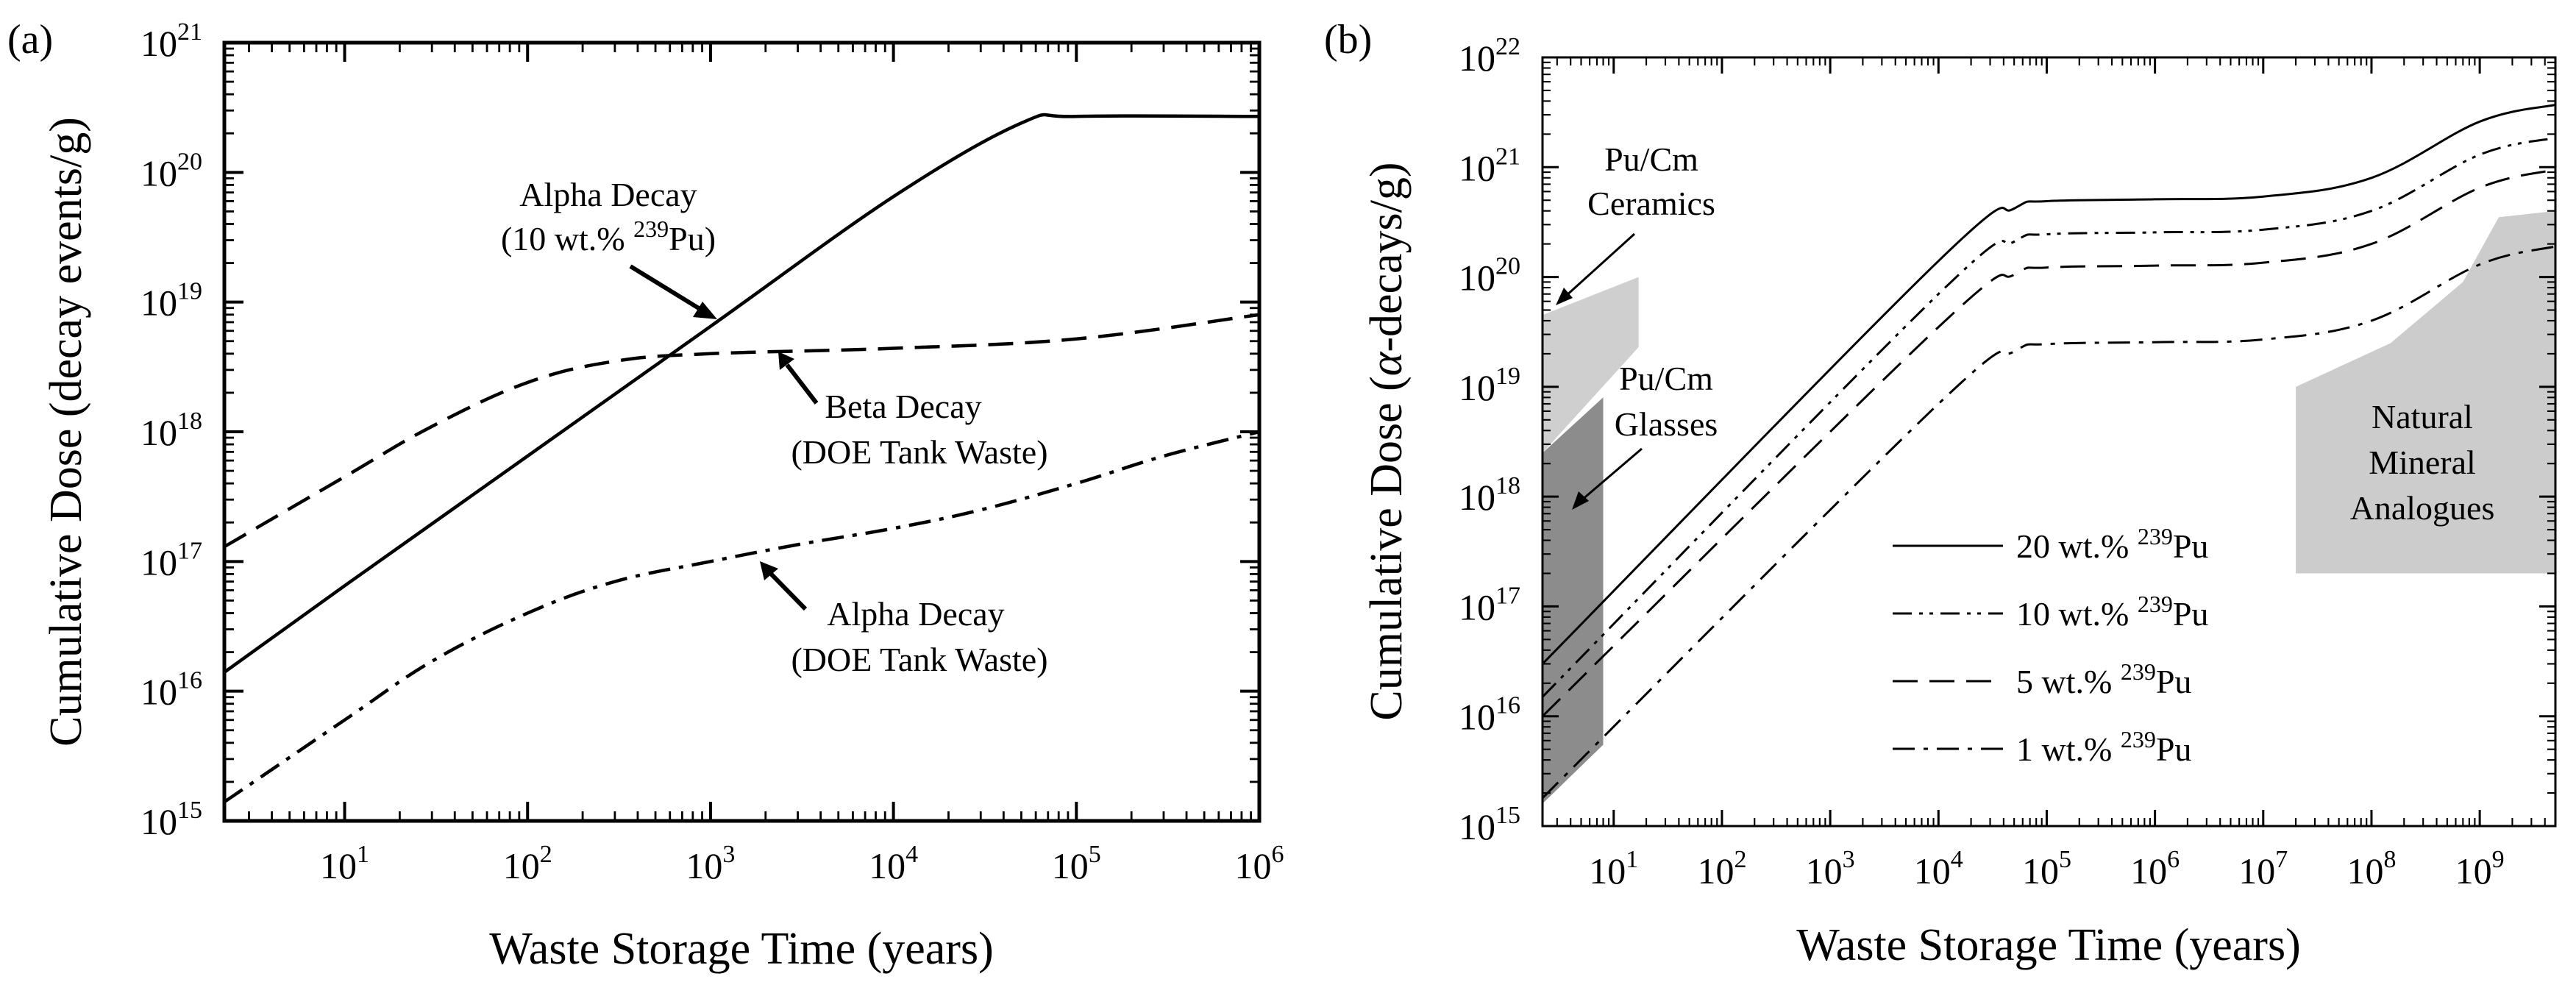  I want to click on annotation-alpha-tank: Alpha Decay (DOE Tank Waste), so click(904, 620).